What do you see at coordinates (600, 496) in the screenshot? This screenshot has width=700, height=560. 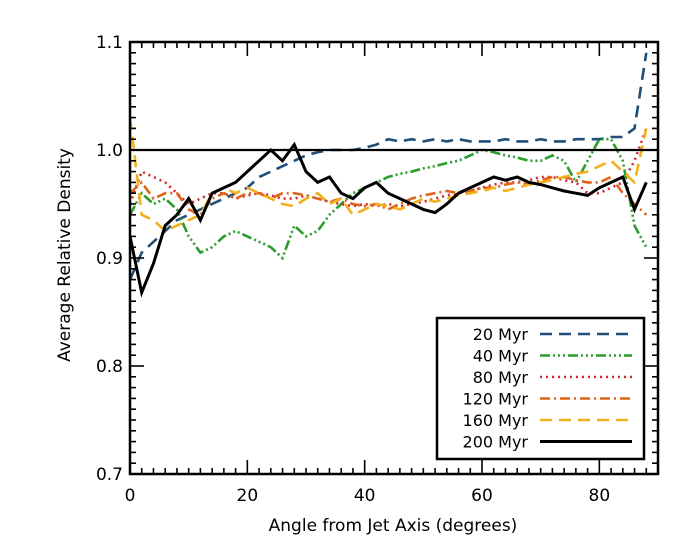 I see `x-tick-label: 80` at bounding box center [600, 496].